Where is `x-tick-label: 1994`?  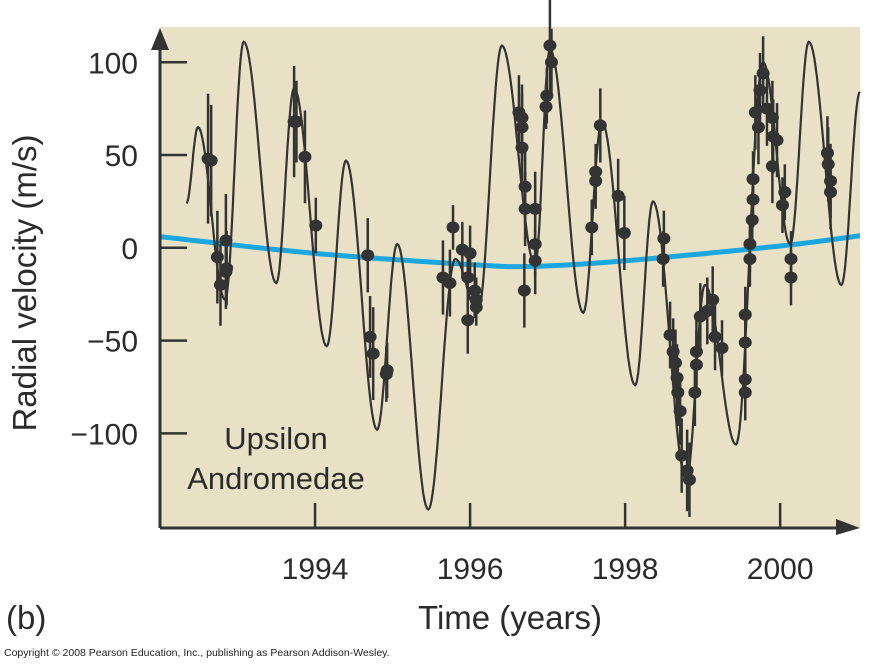 x-tick-label: 1994 is located at coordinates (315, 569).